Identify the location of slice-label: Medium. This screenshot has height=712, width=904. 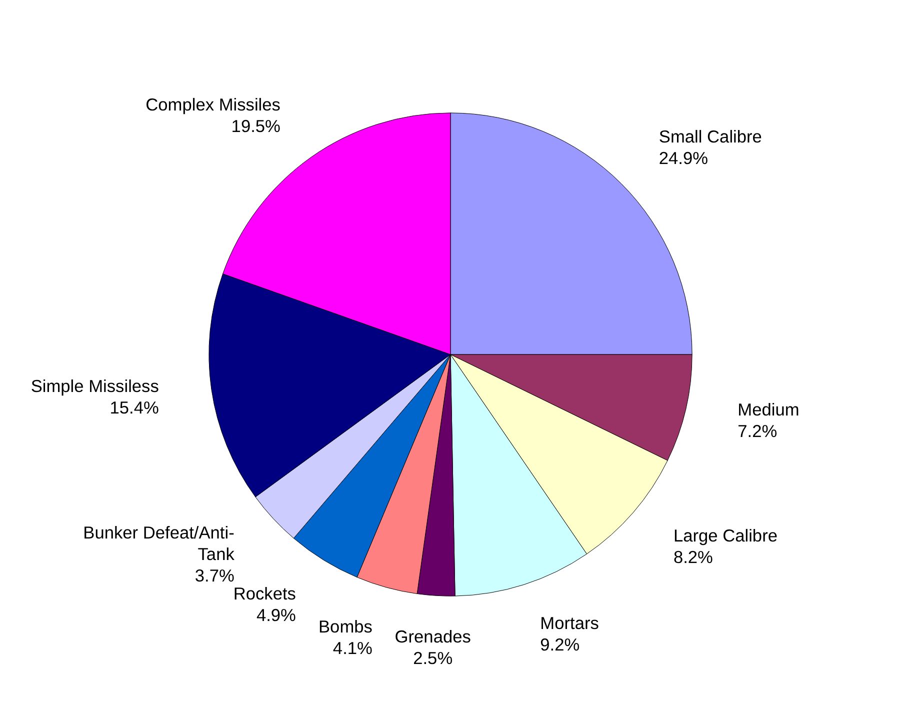
(769, 410).